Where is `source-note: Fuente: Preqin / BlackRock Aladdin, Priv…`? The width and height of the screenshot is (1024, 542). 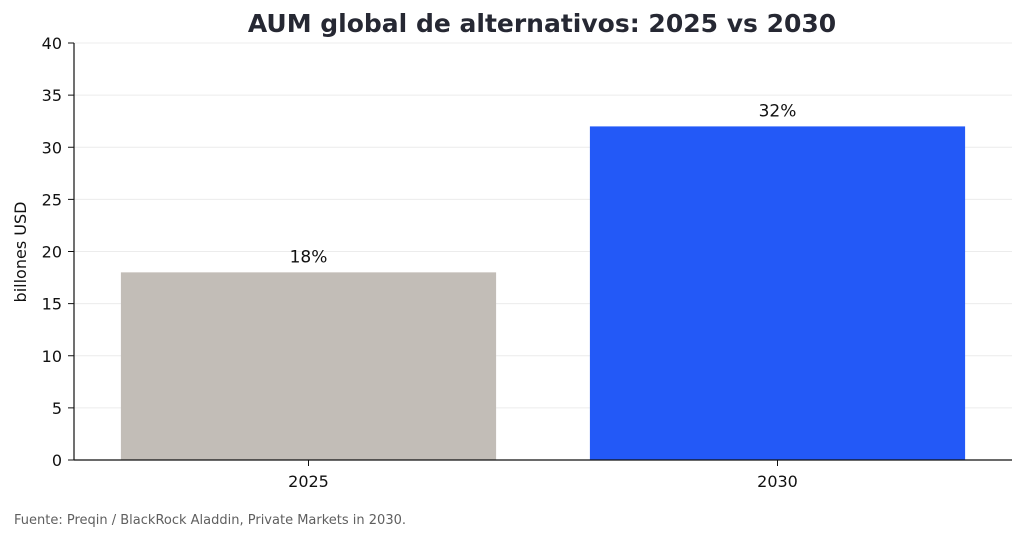 source-note: Fuente: Preqin / BlackRock Aladdin, Priv… is located at coordinates (210, 520).